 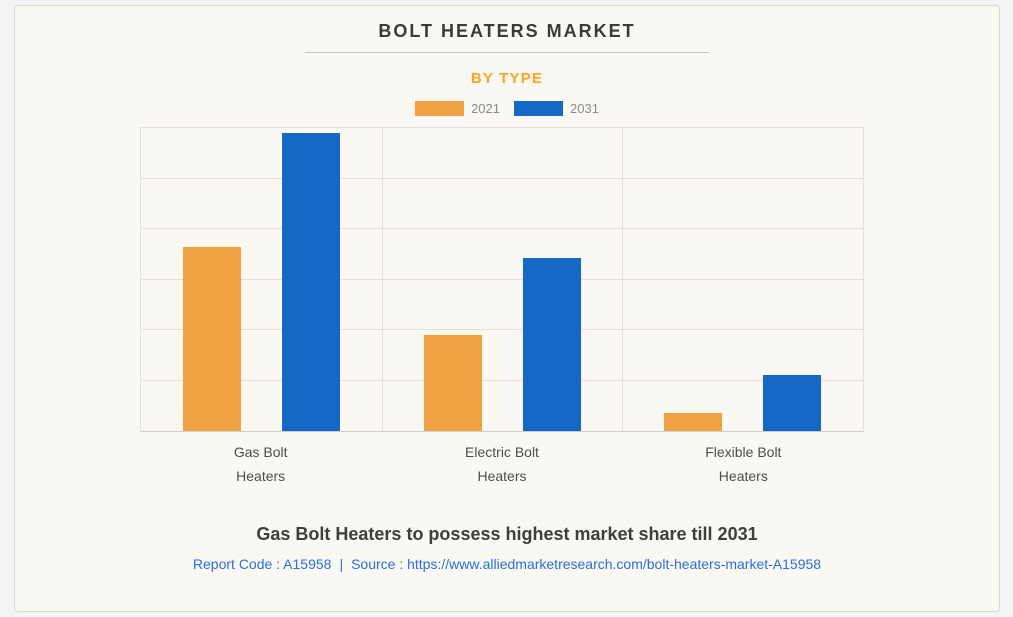 I want to click on category-label-line: Gas Bolt, so click(x=260, y=452).